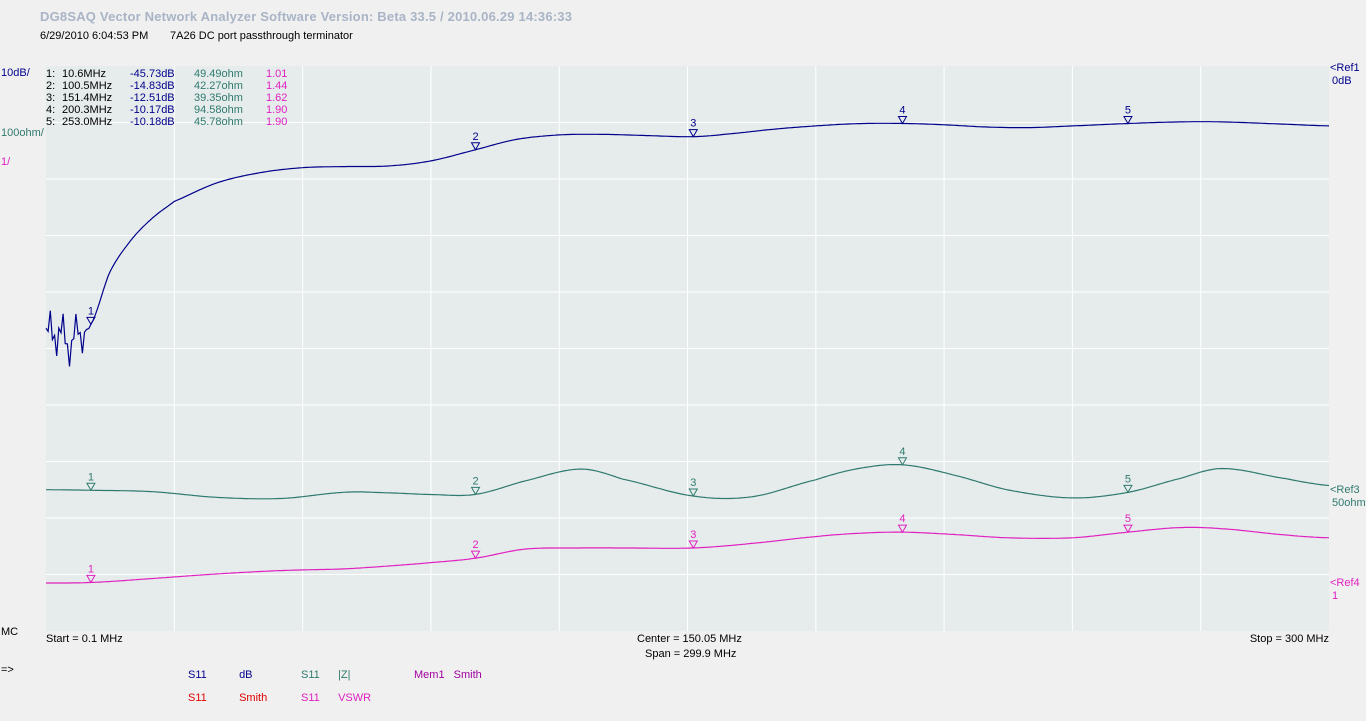 This screenshot has width=1366, height=721. I want to click on legend-s11-vswr: S11 VSWR, so click(336, 698).